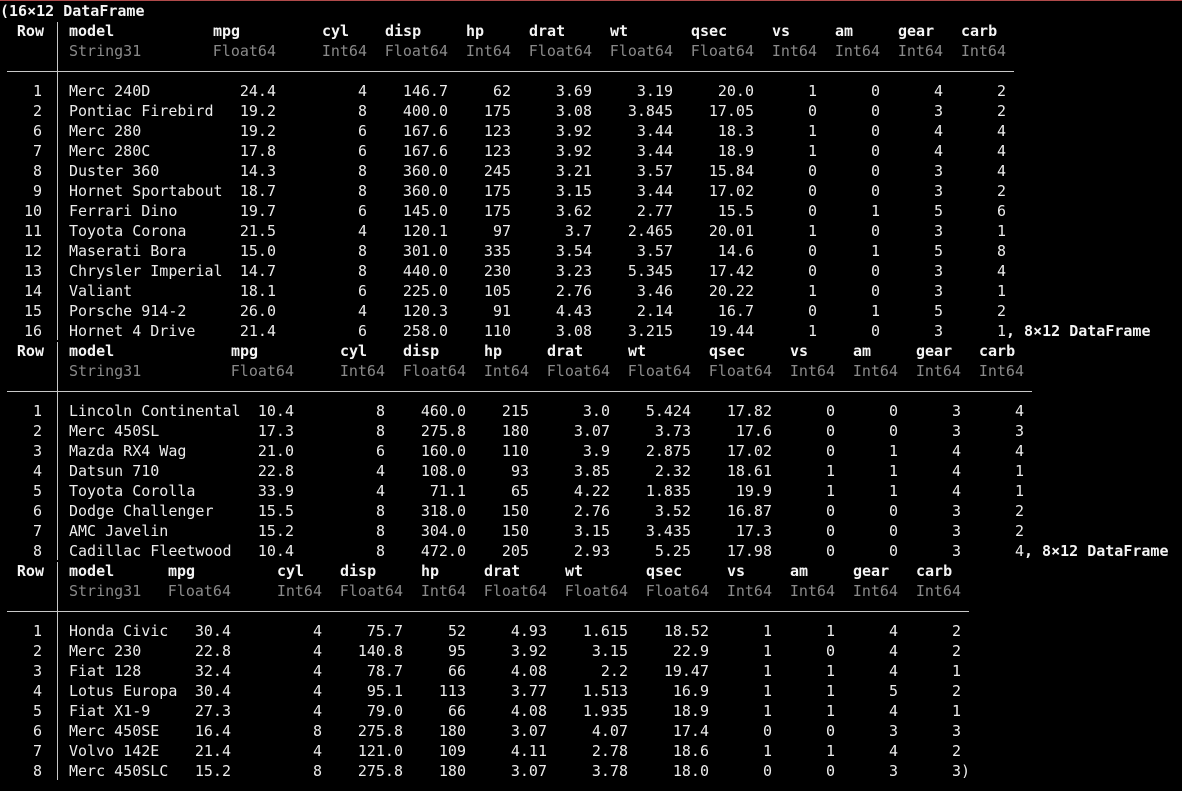 The height and width of the screenshot is (791, 1182). Describe the element at coordinates (753, 531) in the screenshot. I see `cell-qsec: 17.3` at that location.